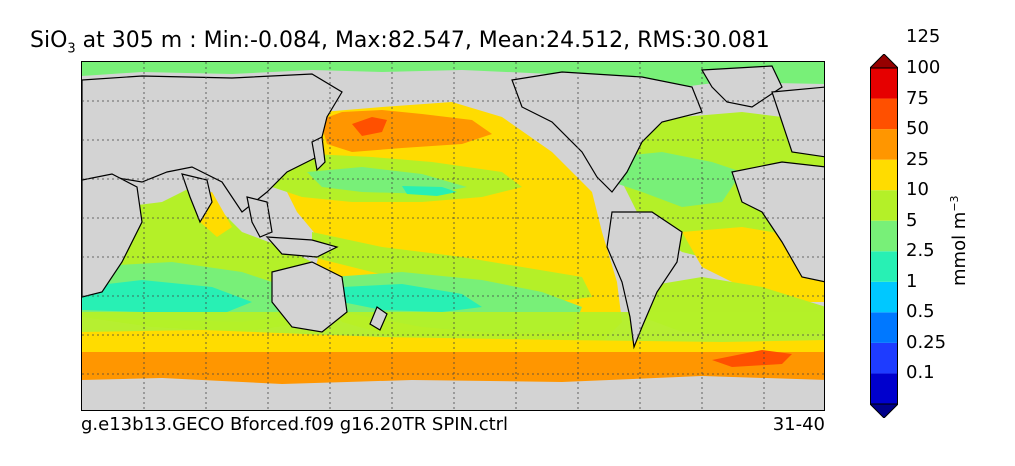 Image resolution: width=1015 pixels, height=466 pixels. What do you see at coordinates (49, 40) in the screenshot?
I see `title-prefix: SiO` at bounding box center [49, 40].